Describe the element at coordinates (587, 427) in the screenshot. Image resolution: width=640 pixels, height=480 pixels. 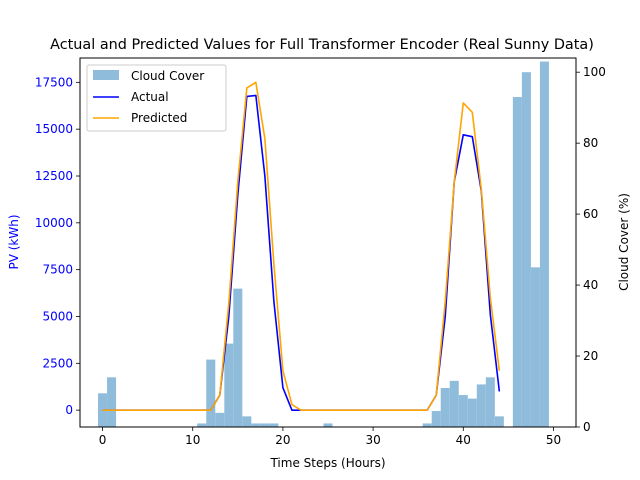
I see `y-right-tick-label: 0` at that location.